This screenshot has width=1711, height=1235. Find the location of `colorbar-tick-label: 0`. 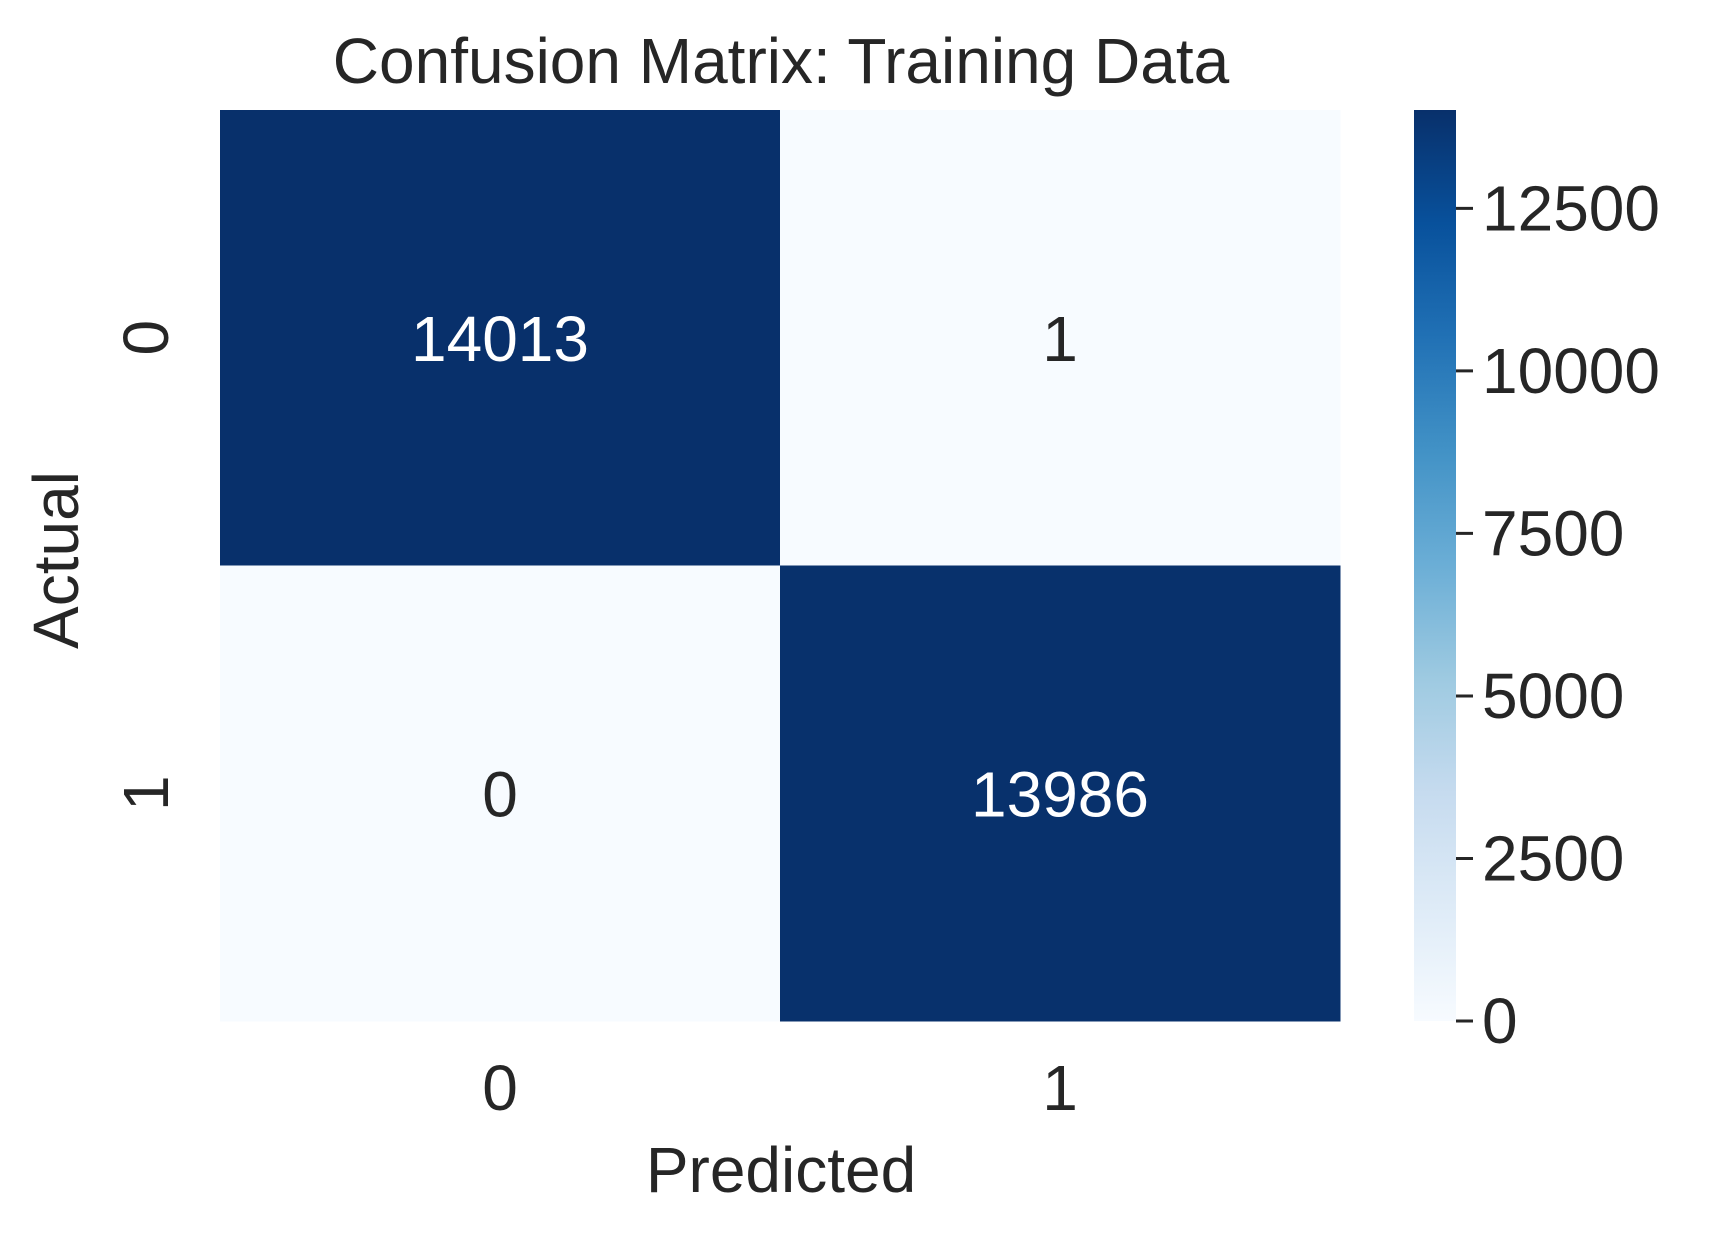

colorbar-tick-label: 0 is located at coordinates (1500, 1021).